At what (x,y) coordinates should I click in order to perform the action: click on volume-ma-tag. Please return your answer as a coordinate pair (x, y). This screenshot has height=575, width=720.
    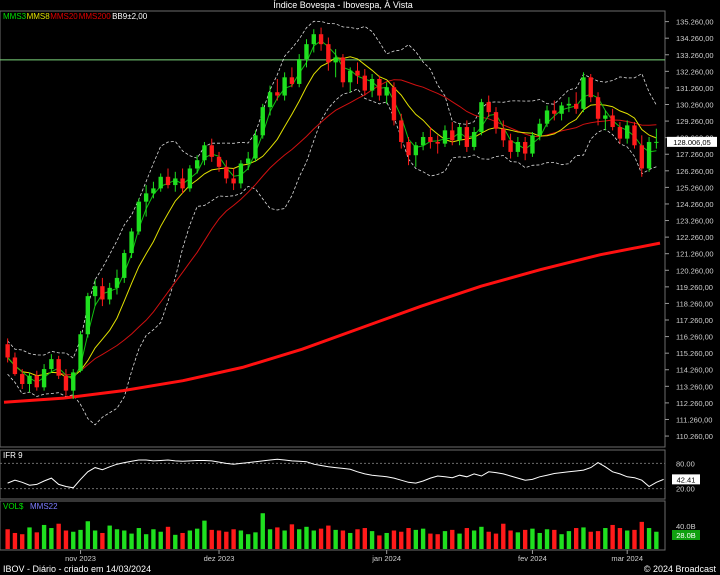
    Looking at the image, I should click on (686, 535).